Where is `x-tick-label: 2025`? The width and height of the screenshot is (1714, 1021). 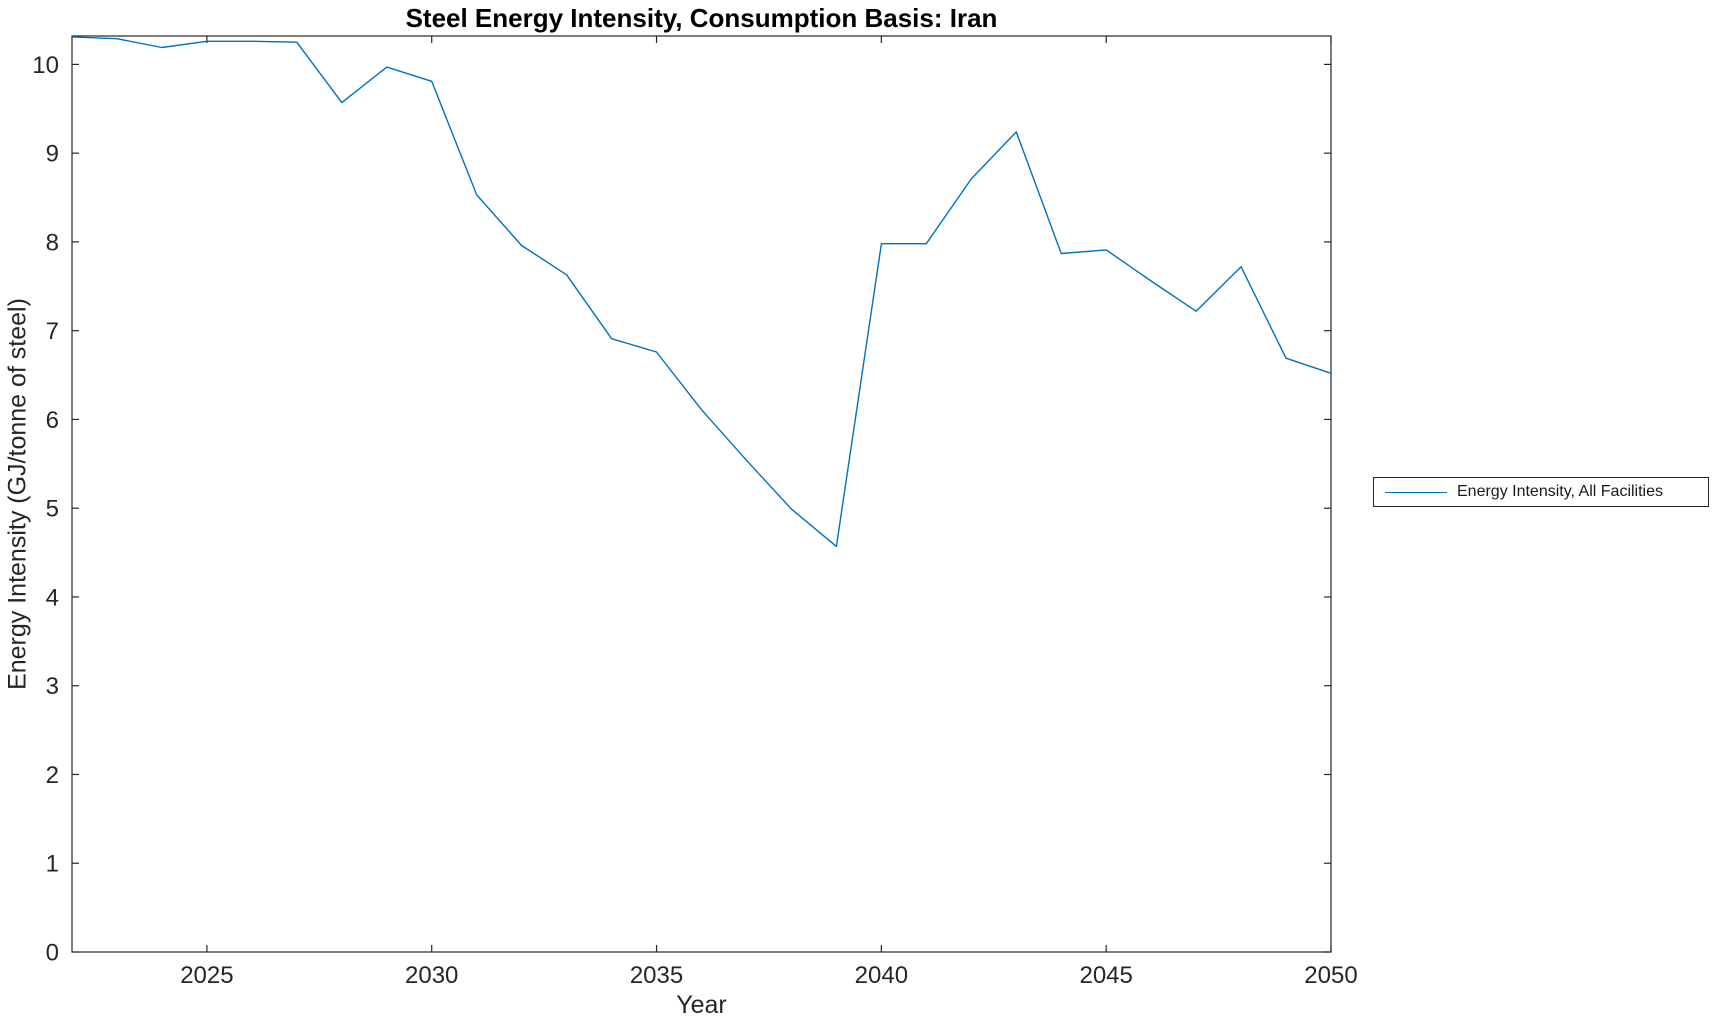 x-tick-label: 2025 is located at coordinates (206, 975).